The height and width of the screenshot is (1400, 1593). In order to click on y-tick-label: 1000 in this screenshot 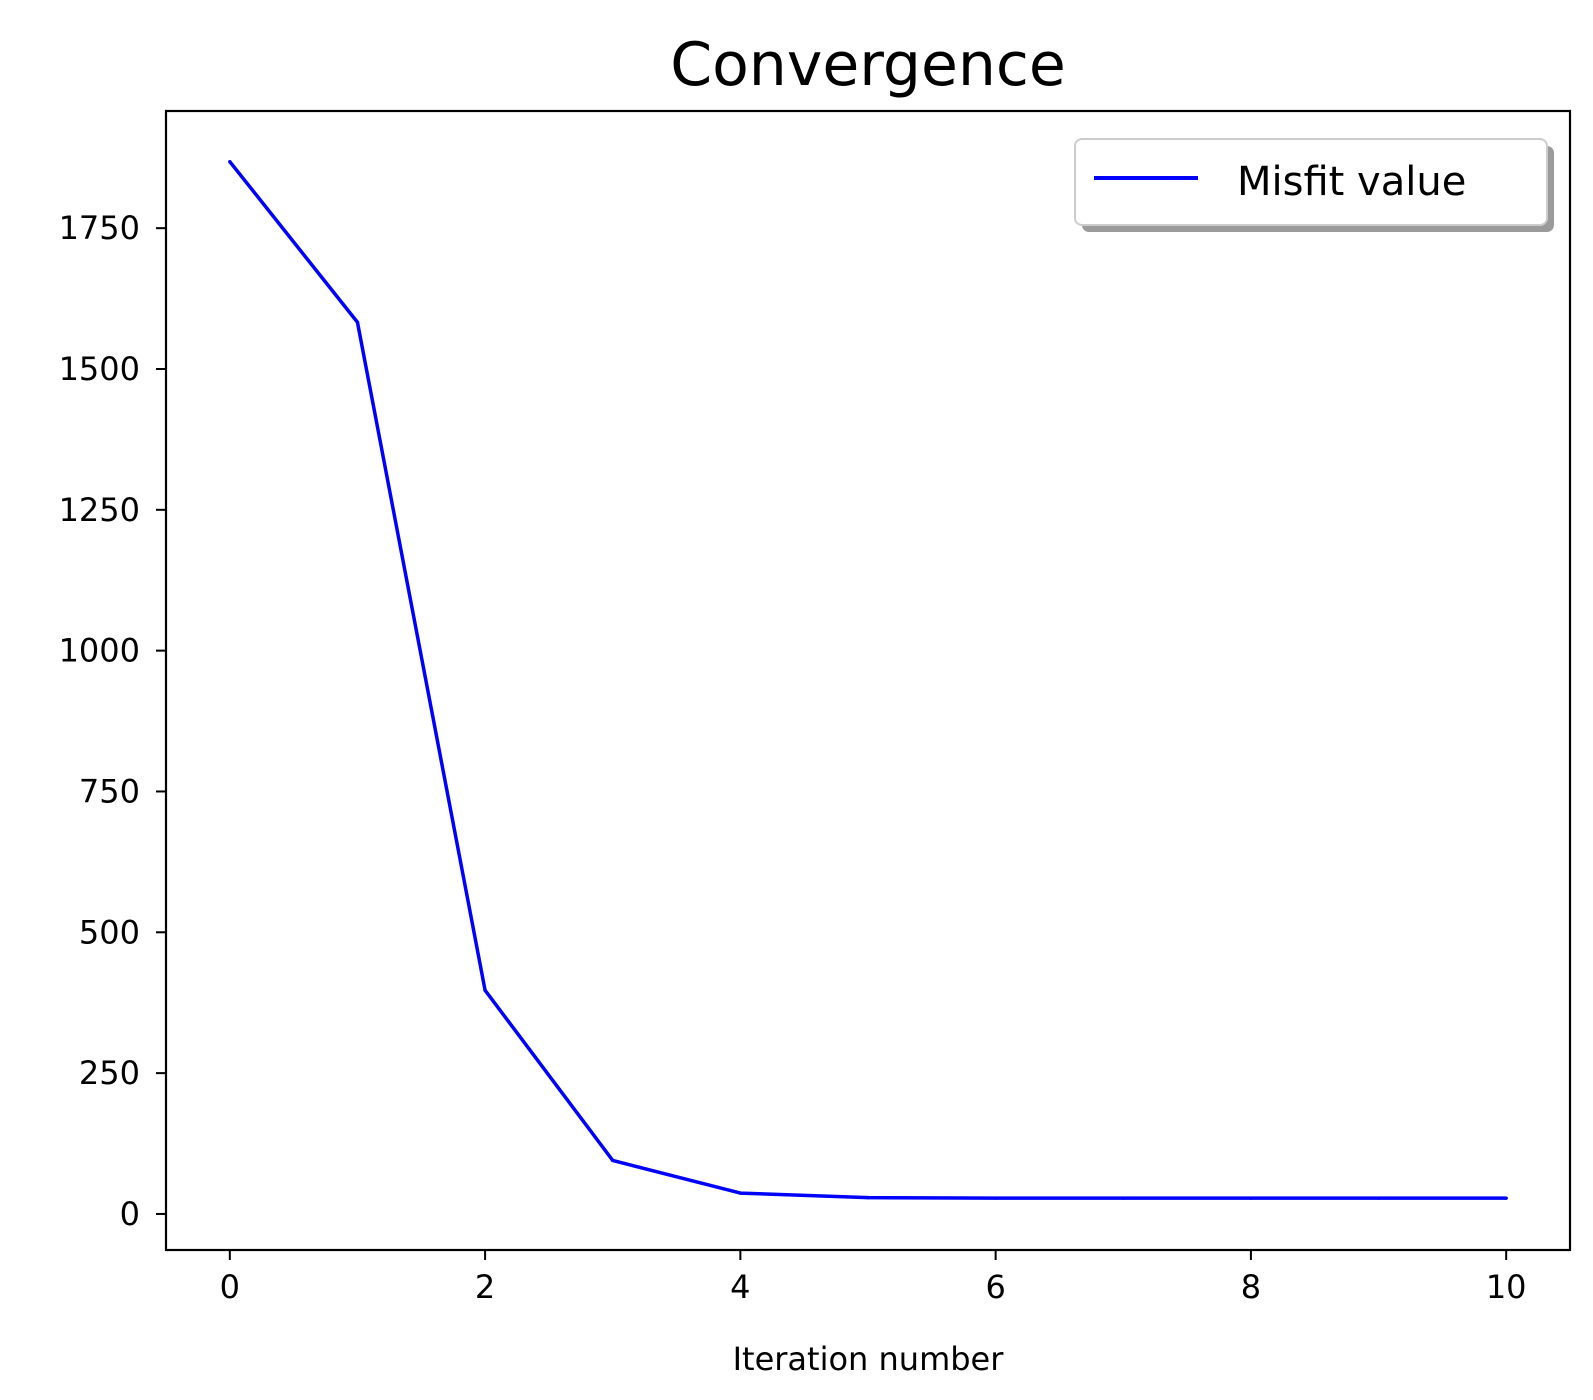, I will do `click(99, 651)`.